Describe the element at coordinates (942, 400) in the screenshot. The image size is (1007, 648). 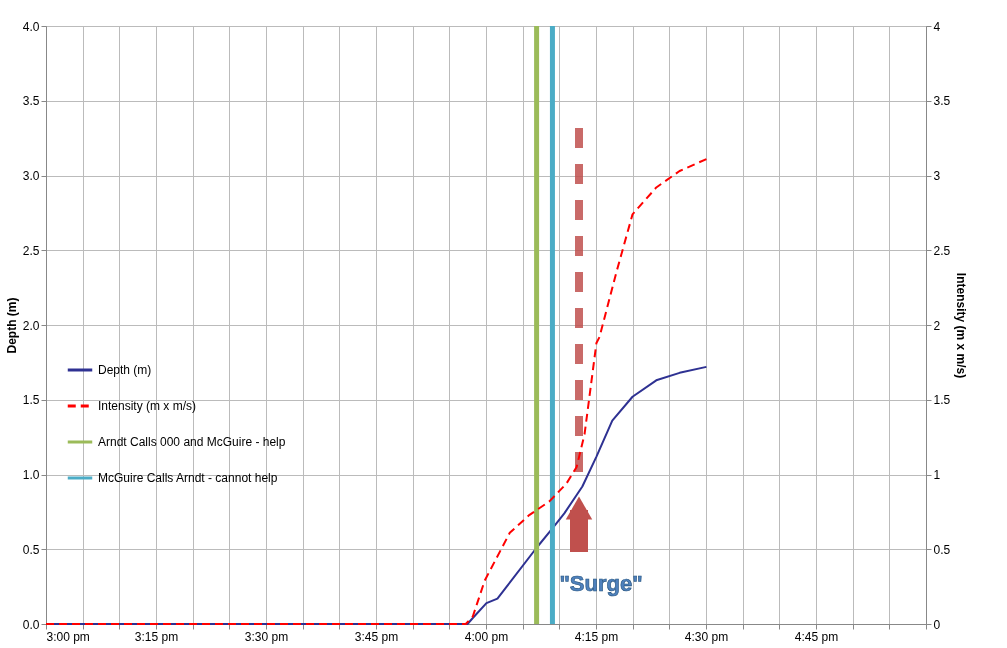
I see `y2-tick-label: 1.5` at that location.